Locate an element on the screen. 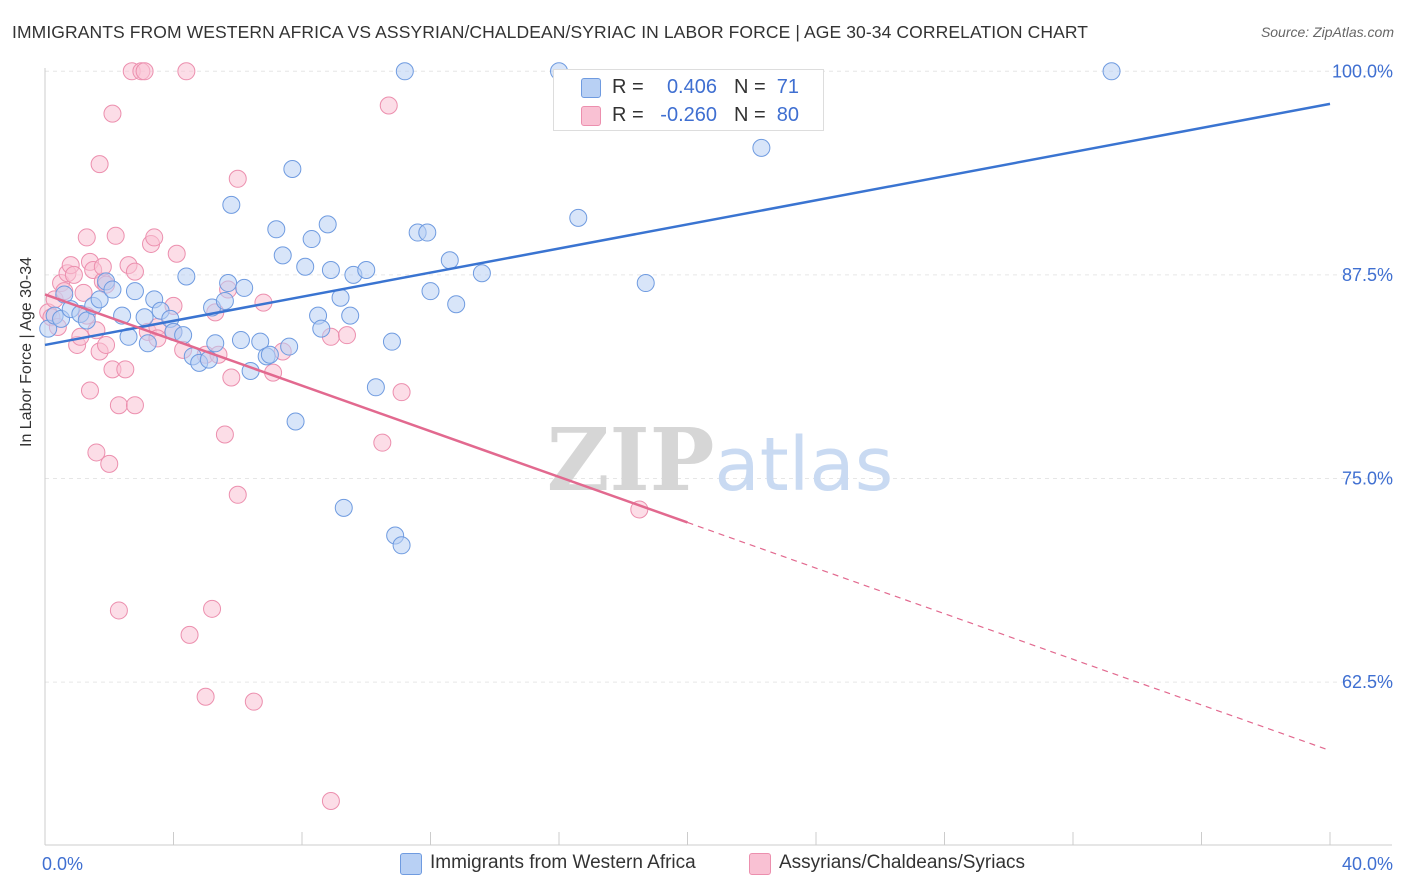  legend-label-western-africa: Immigrants from Western Africa is located at coordinates (563, 862).